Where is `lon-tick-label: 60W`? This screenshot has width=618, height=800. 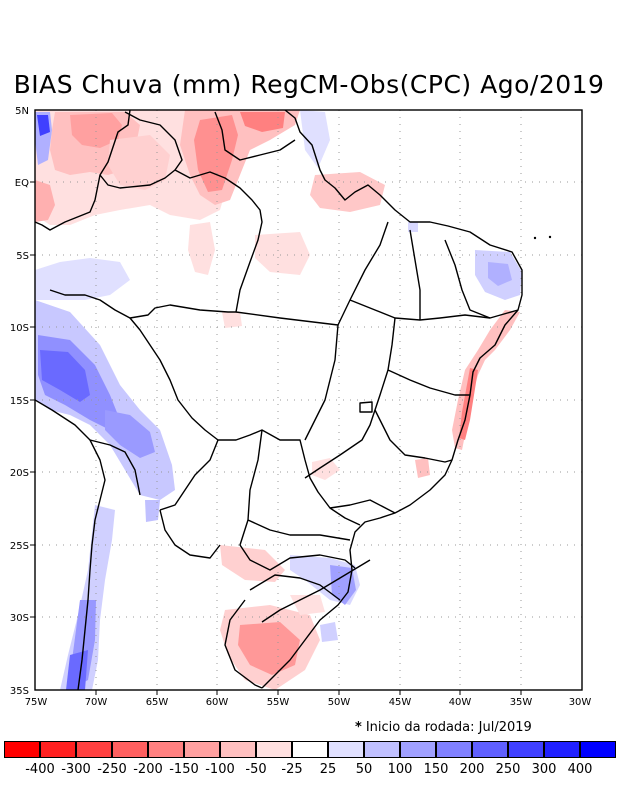
lon-tick-label: 60W is located at coordinates (217, 702).